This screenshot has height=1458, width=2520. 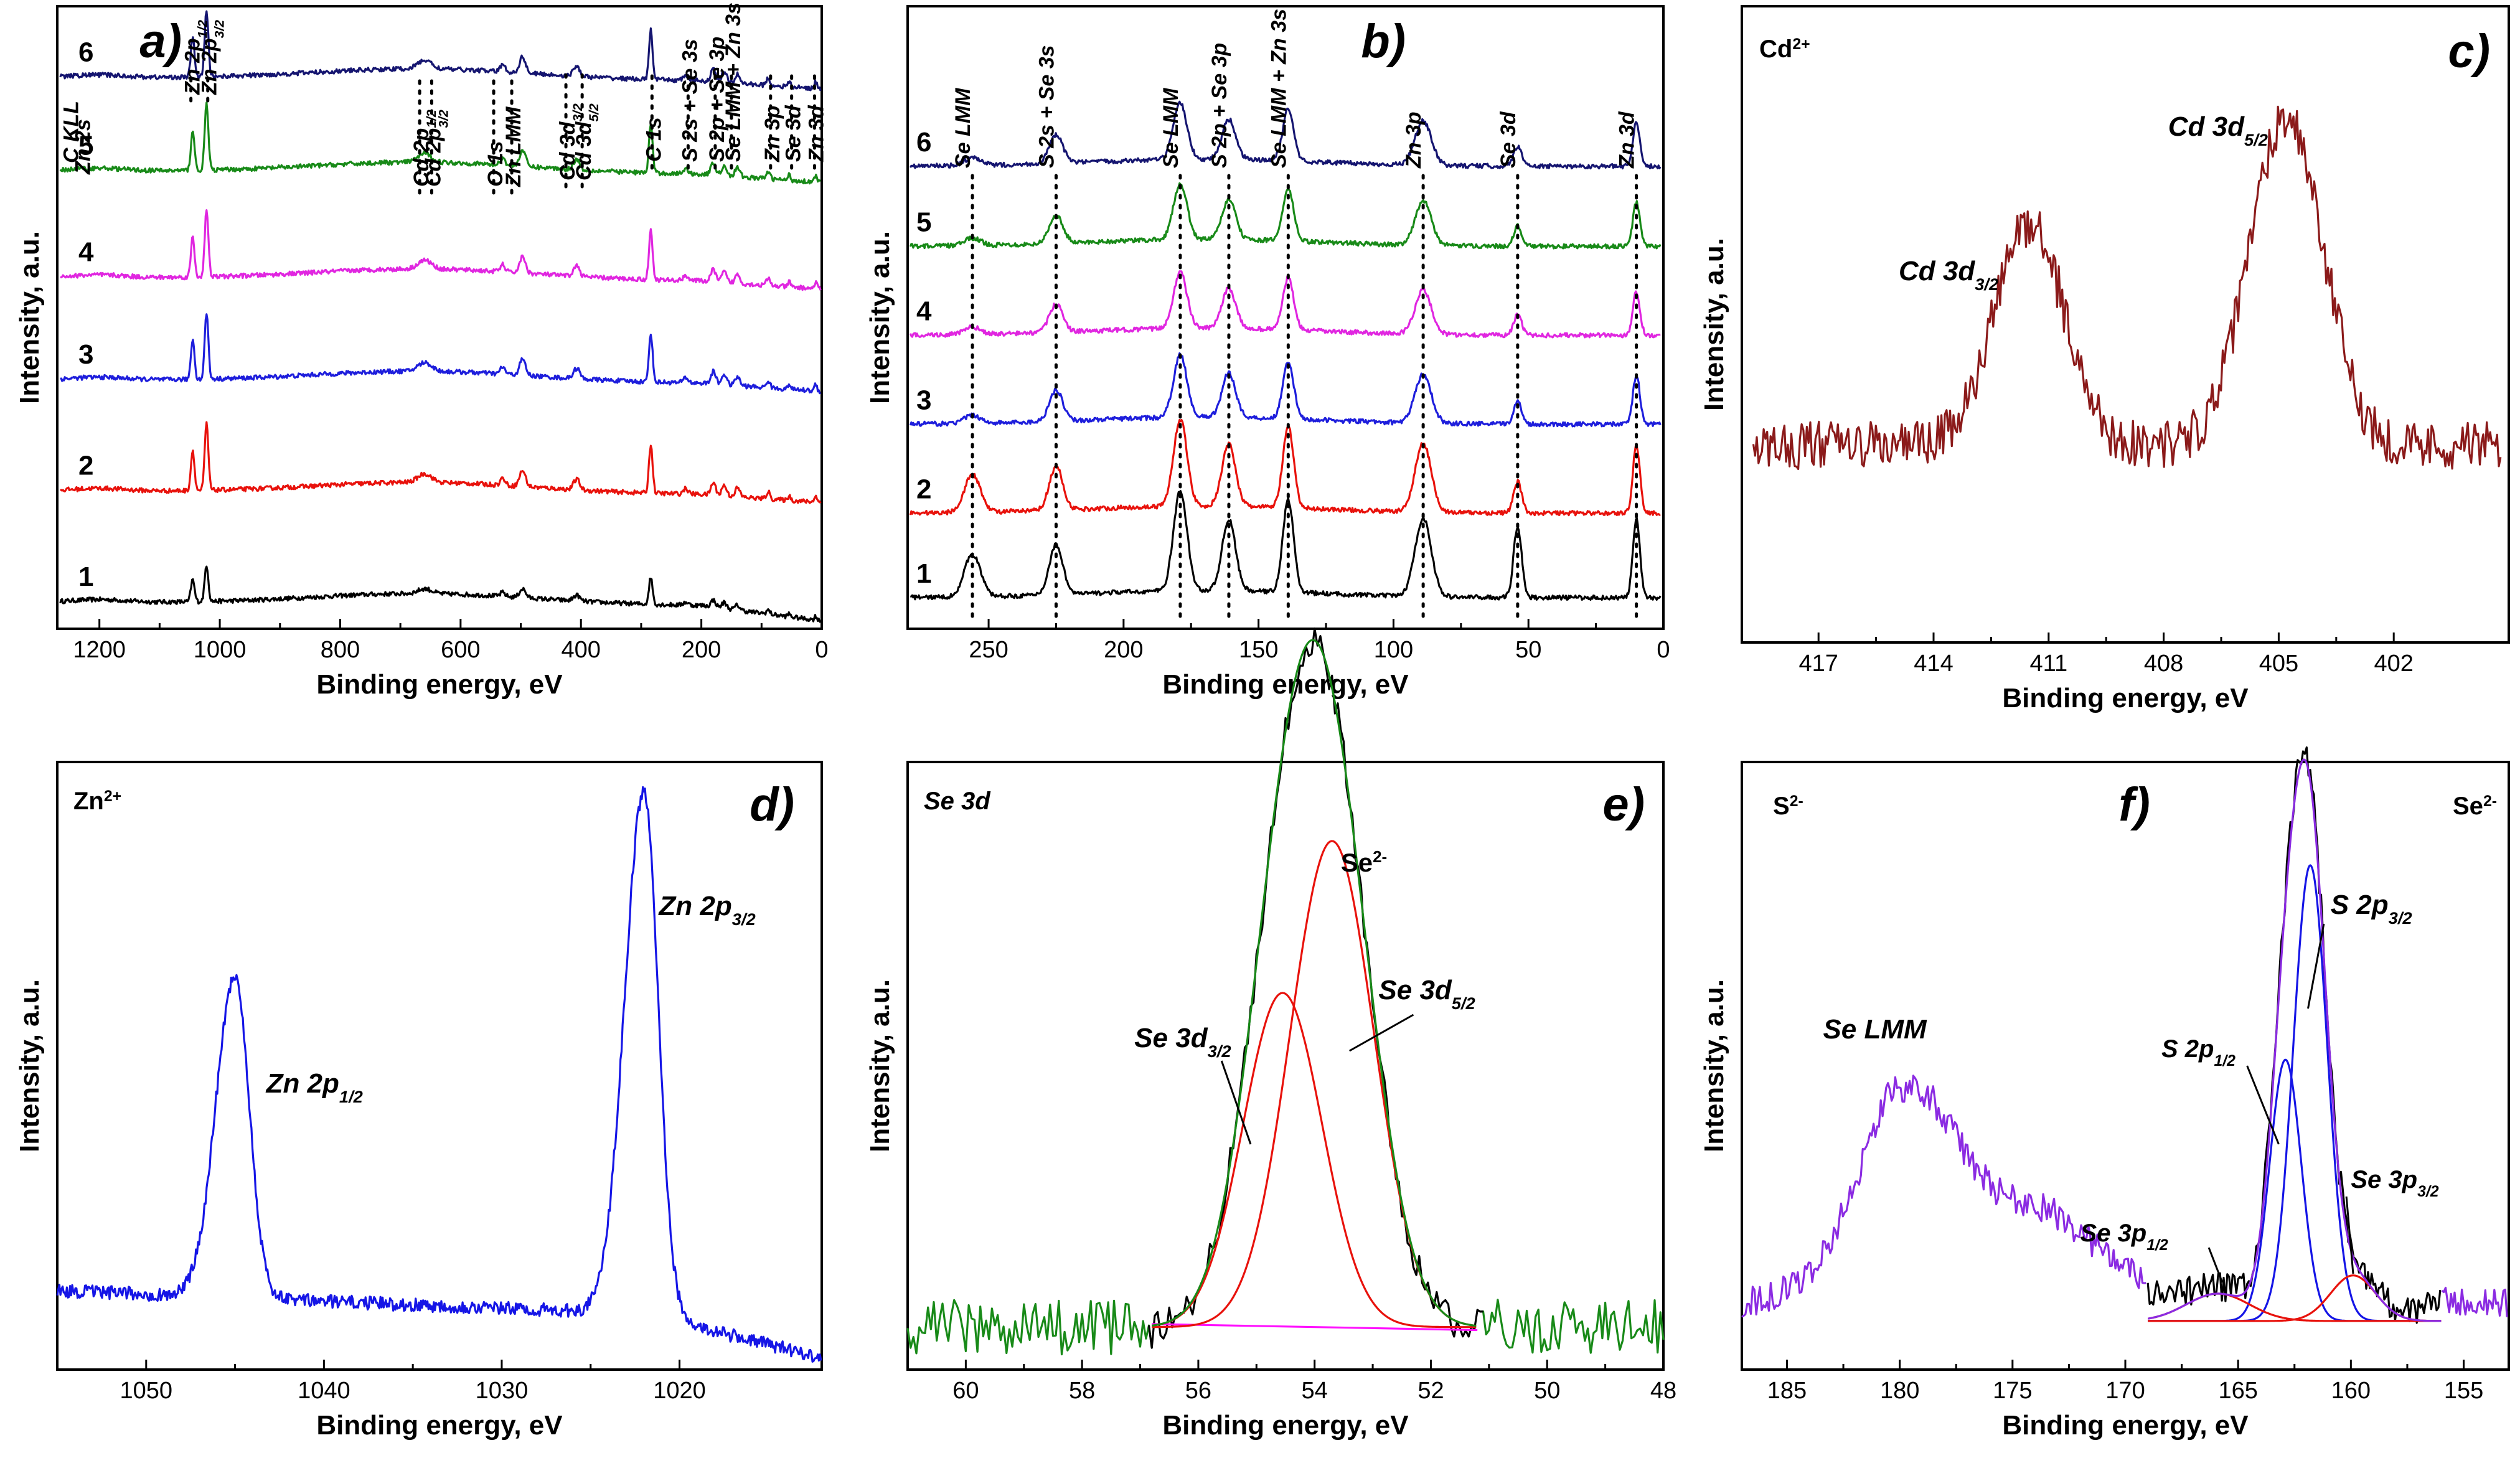 I want to click on peak-label: S 2s + Se 3s, so click(x=1046, y=106).